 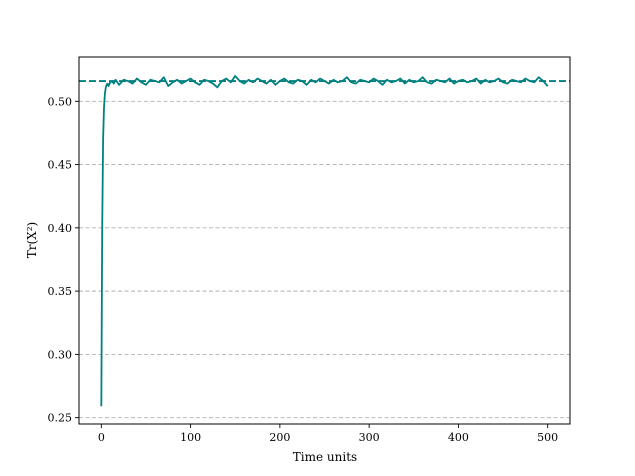 I want to click on y-axis: 0.25 0.30 0.35 0.40 0.45 0.50, so click(x=63, y=260).